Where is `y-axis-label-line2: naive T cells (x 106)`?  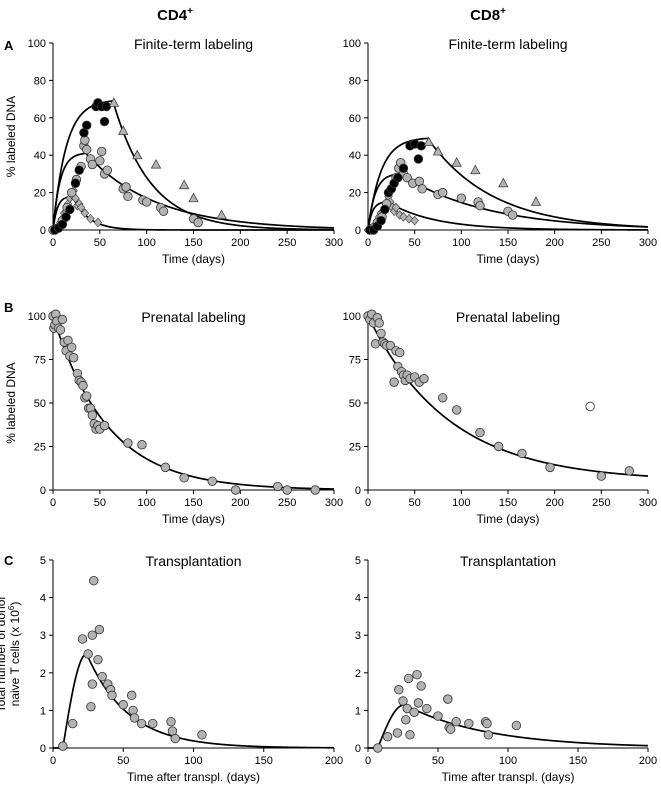
y-axis-label-line2: naive T cells (x 106) is located at coordinates (14, 654).